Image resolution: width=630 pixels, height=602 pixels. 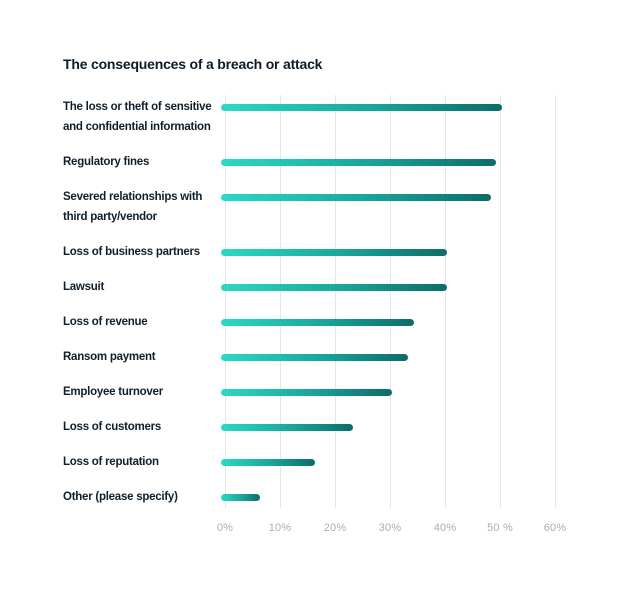 I want to click on x-axis: 0% 10% 20% 30% 40% 50 % 60%, so click(x=391, y=530).